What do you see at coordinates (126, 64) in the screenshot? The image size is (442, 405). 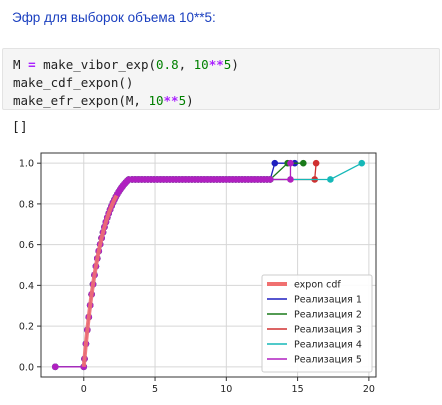 I see `code-line: M = make_vibor_exp(0.8, 10**5)` at bounding box center [126, 64].